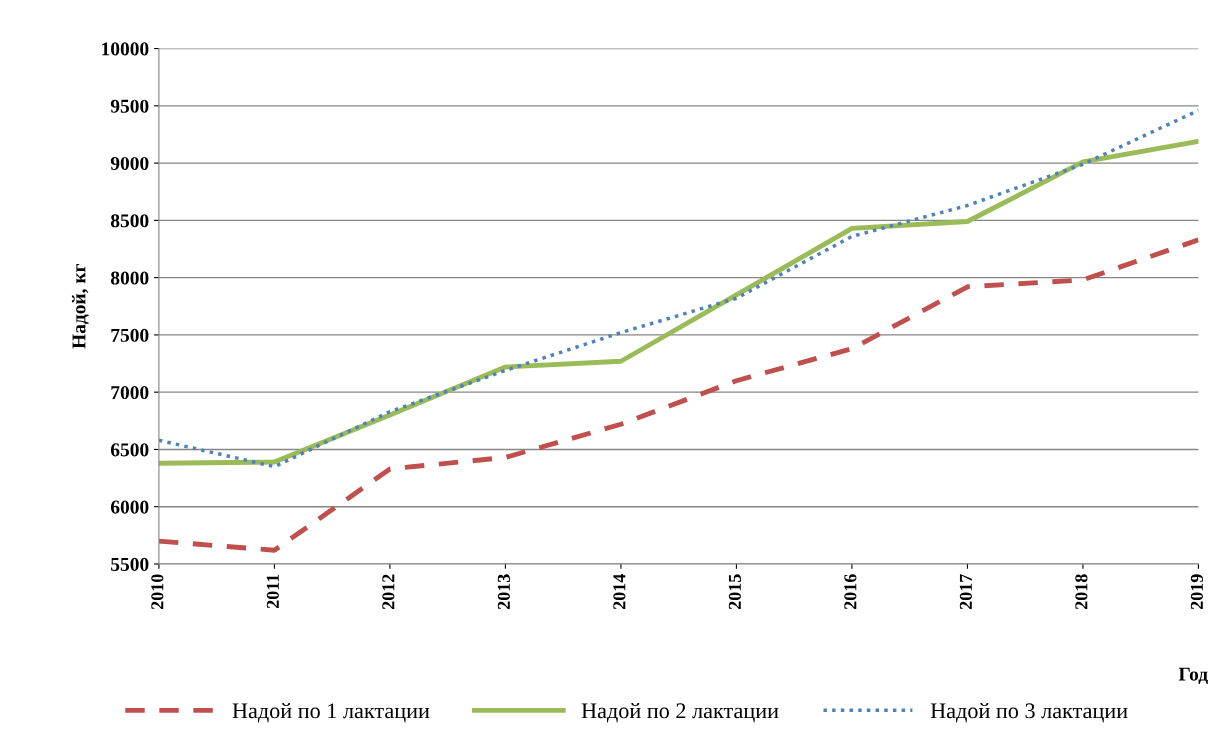  What do you see at coordinates (965, 592) in the screenshot?
I see `x-tick-label: 2017` at bounding box center [965, 592].